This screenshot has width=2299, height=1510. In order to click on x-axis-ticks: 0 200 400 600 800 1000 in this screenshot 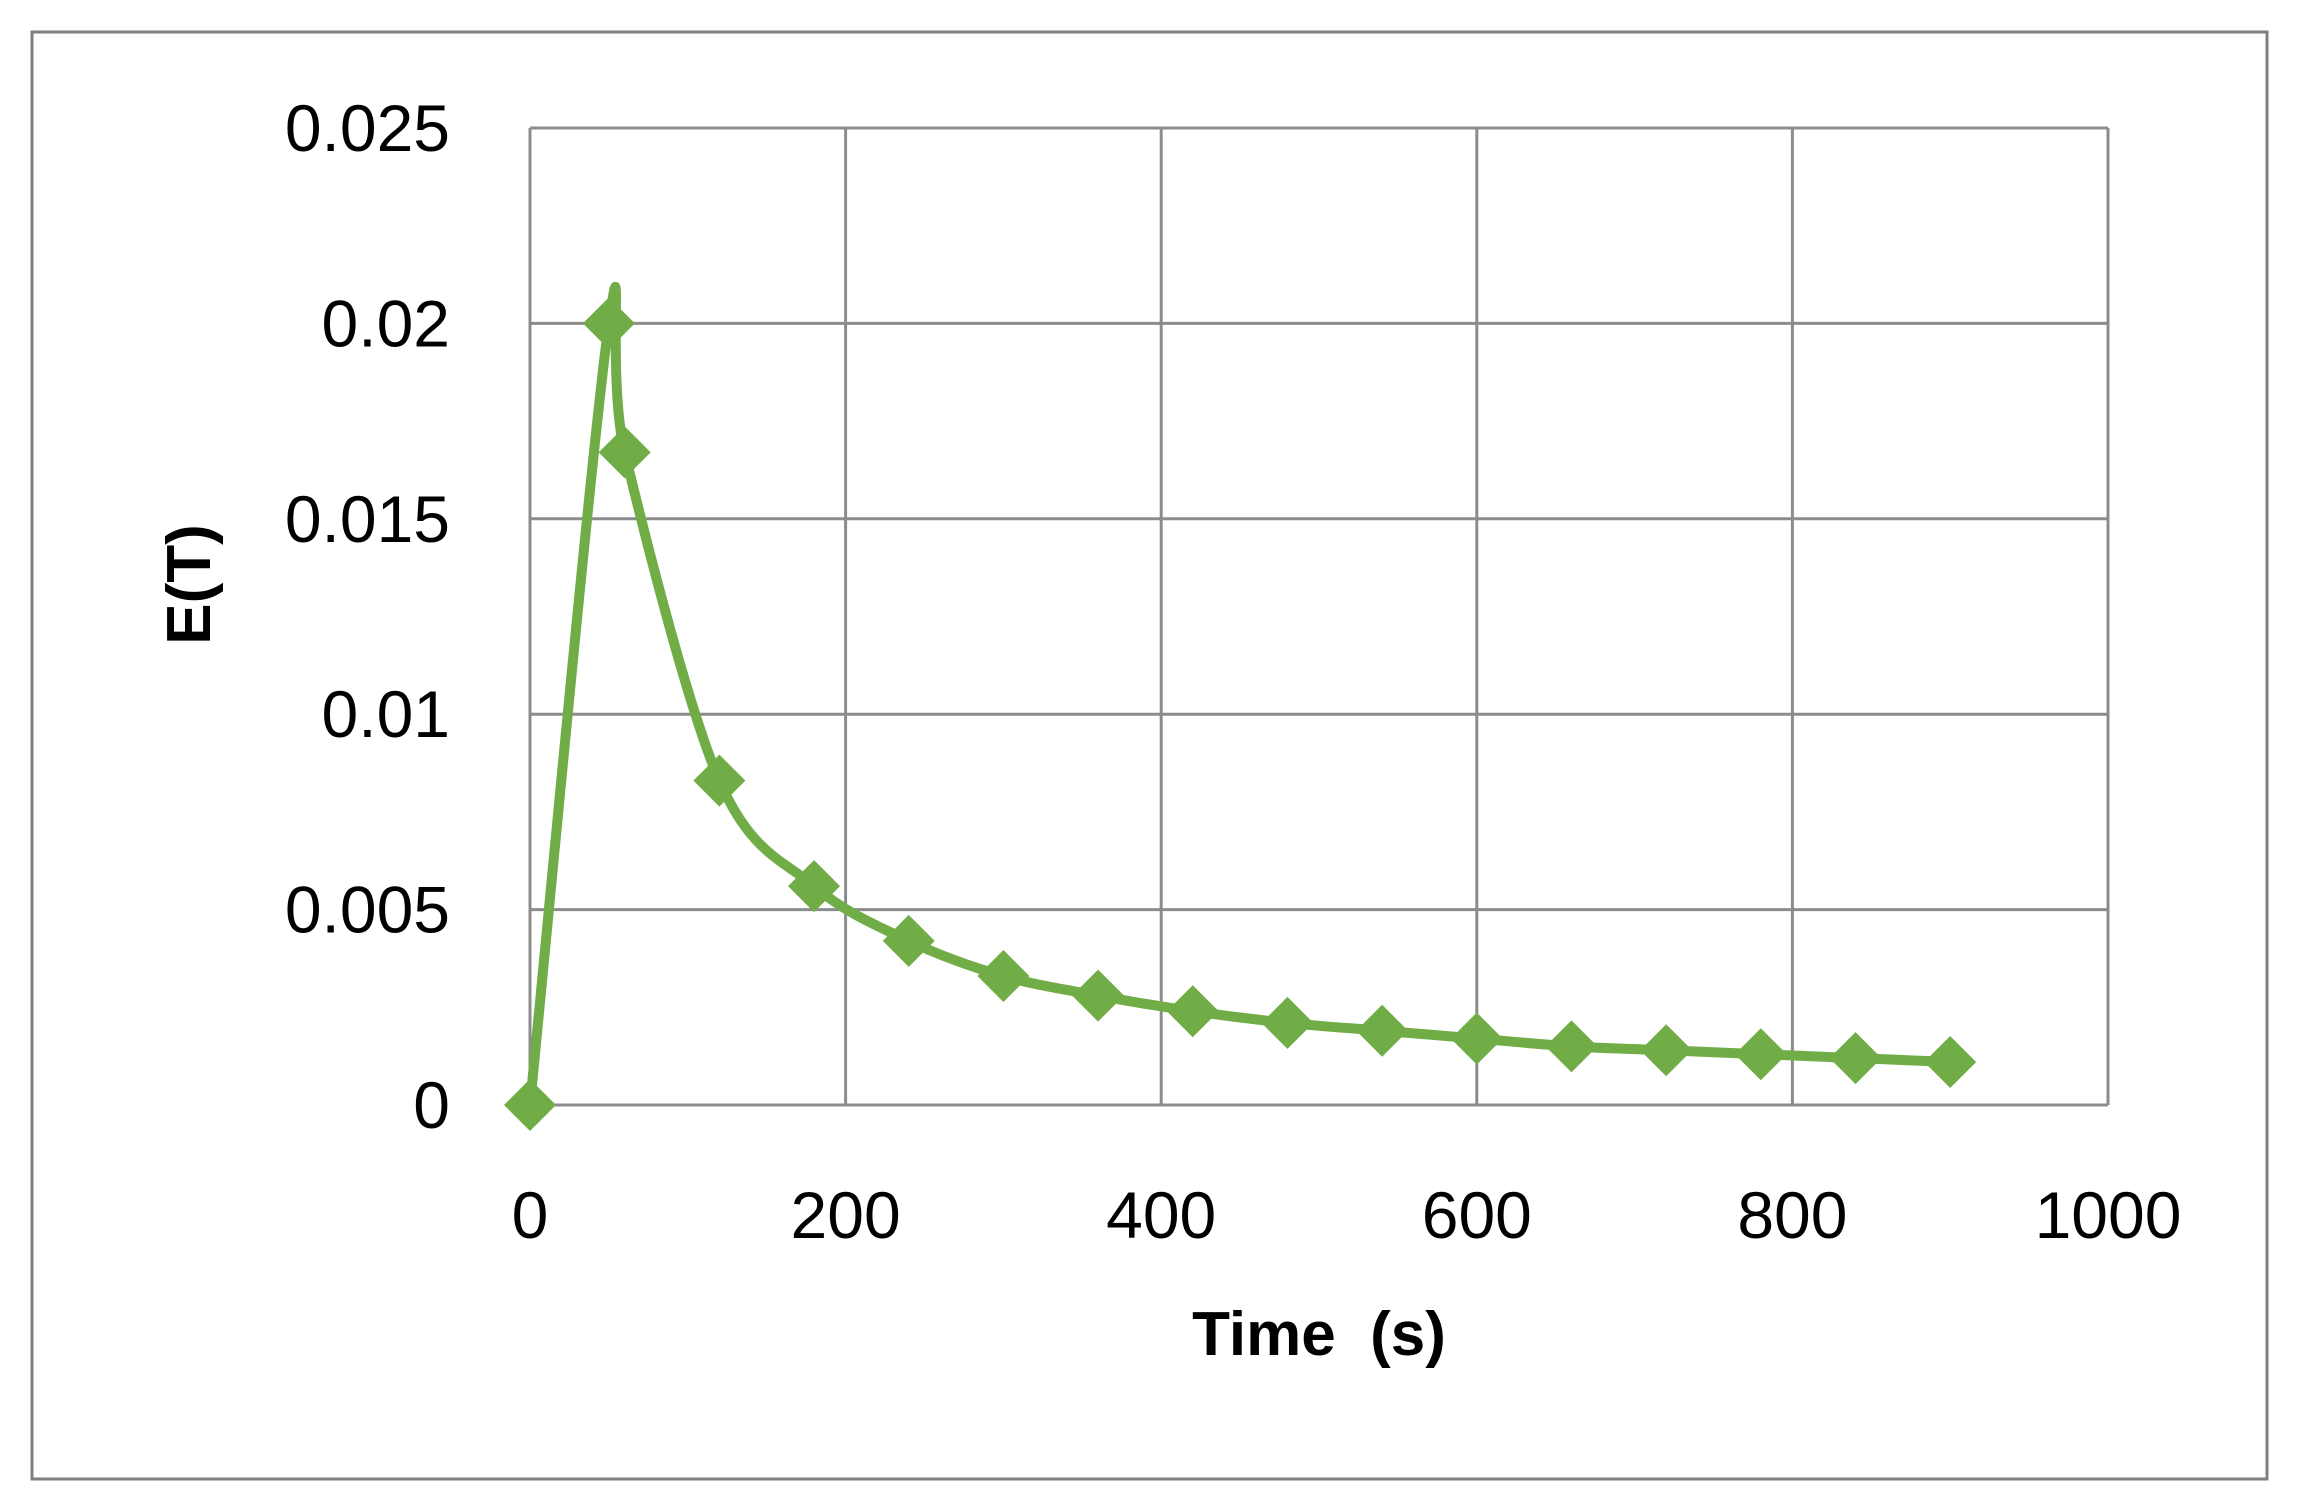, I will do `click(1347, 1215)`.